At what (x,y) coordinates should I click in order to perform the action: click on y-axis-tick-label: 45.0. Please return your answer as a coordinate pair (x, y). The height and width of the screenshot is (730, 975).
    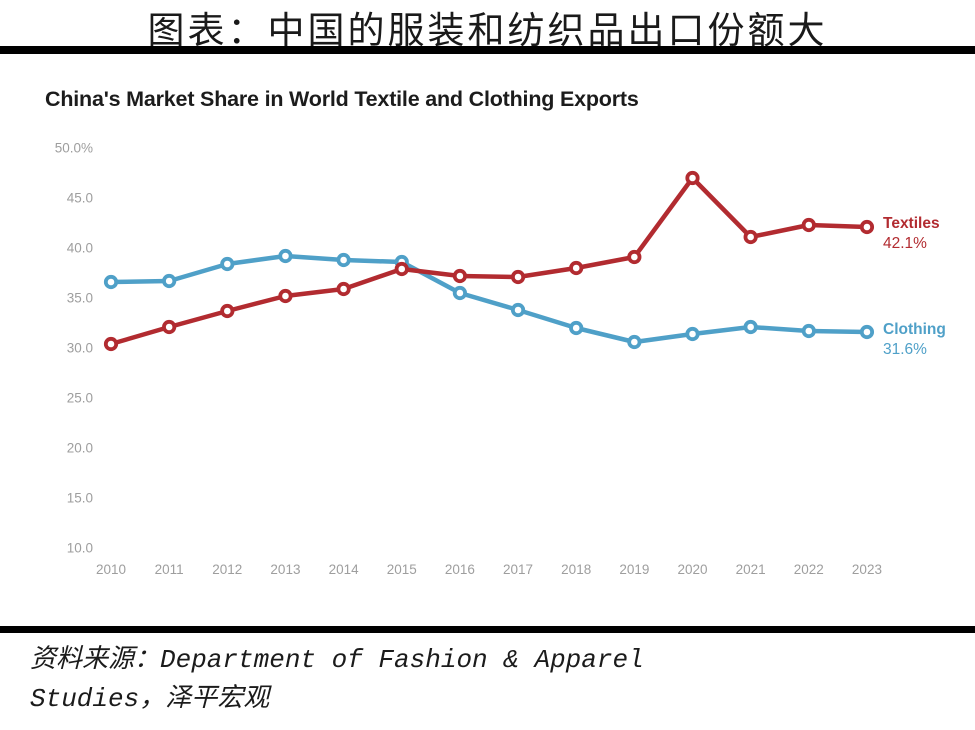
    Looking at the image, I should click on (80, 198).